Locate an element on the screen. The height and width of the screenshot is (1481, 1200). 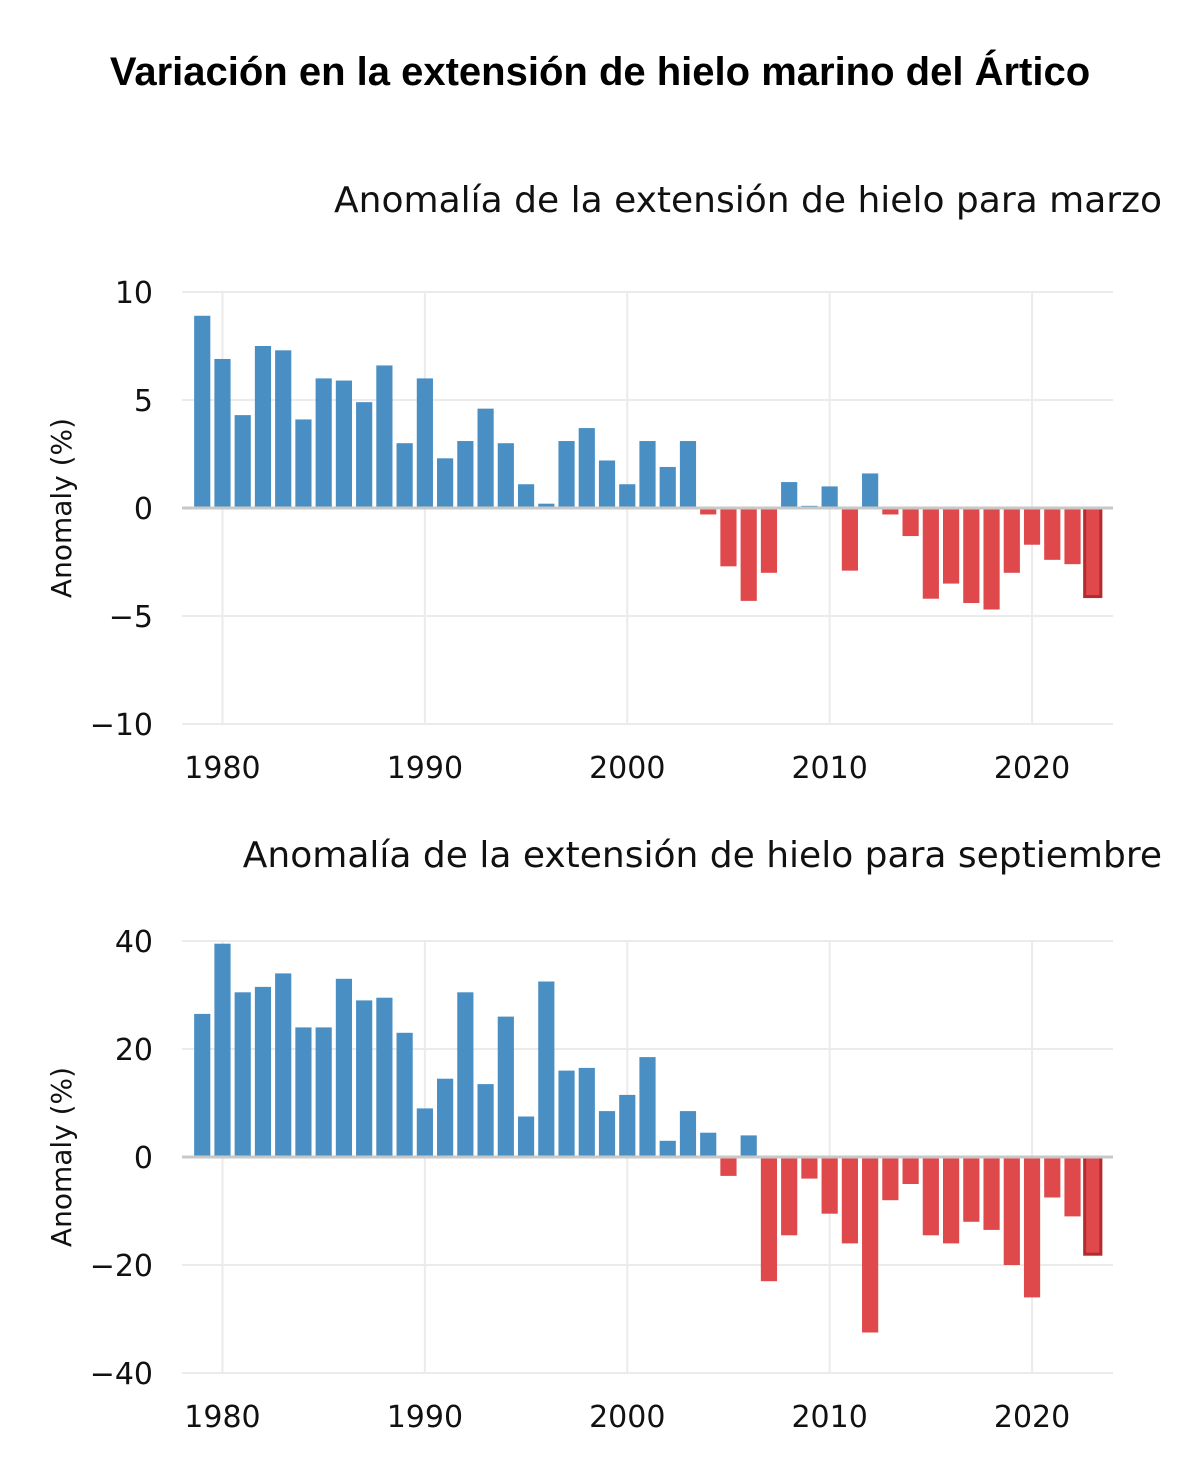
september-bar-2002 is located at coordinates (667, 1148).